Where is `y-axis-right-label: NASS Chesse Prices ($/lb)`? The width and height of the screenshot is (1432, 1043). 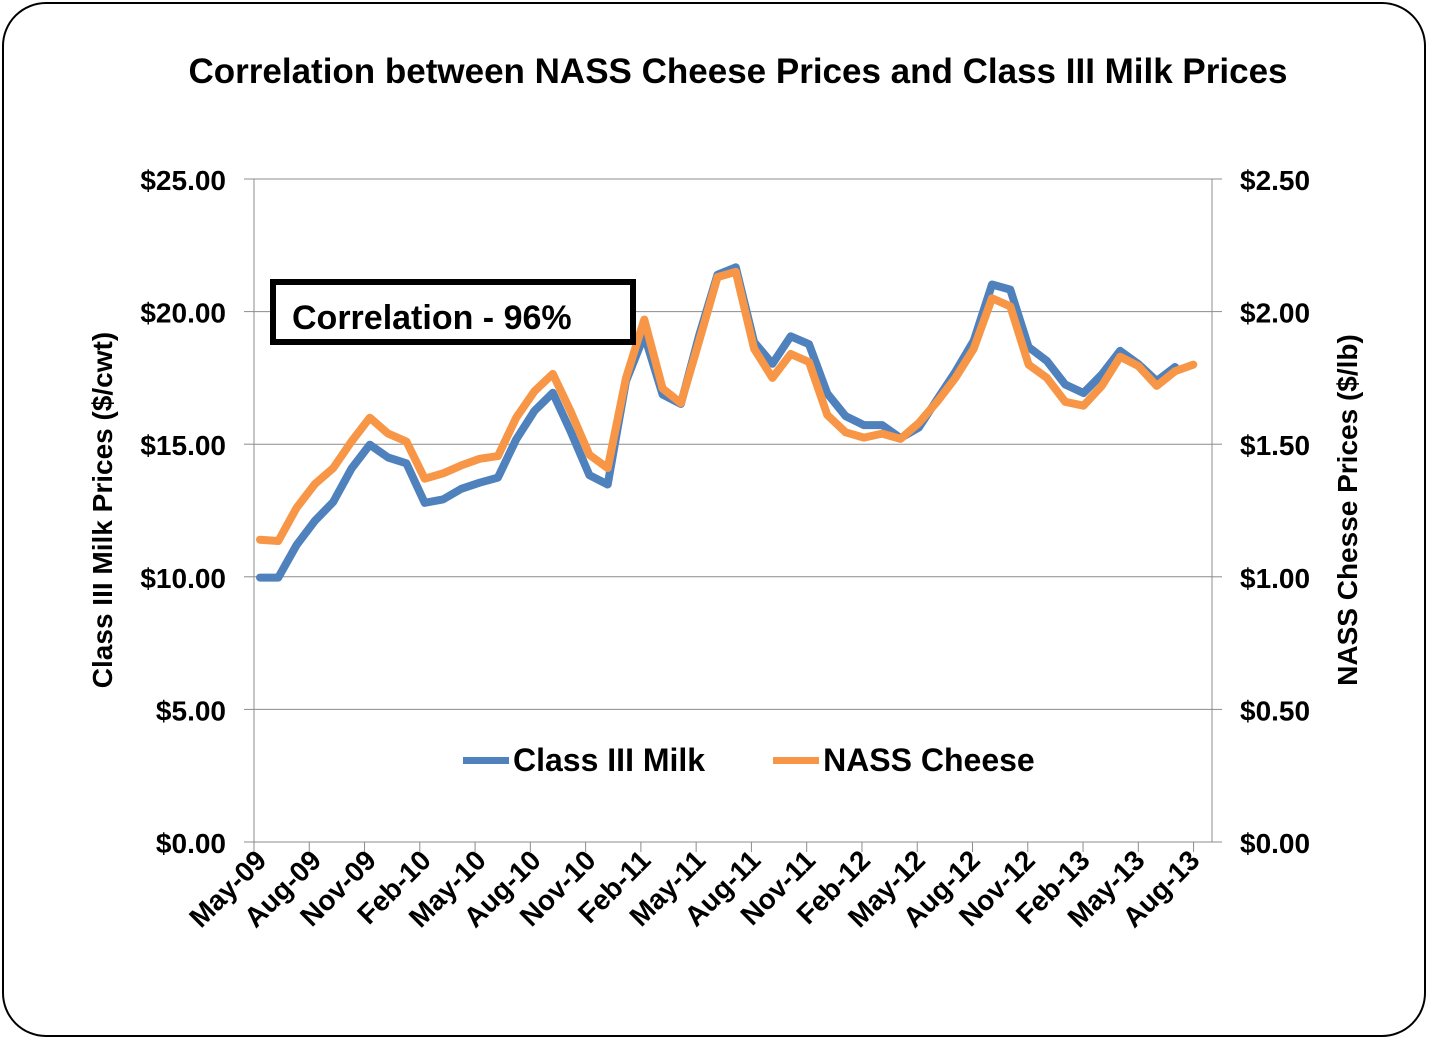
y-axis-right-label: NASS Chesse Prices ($/lb) is located at coordinates (1347, 510).